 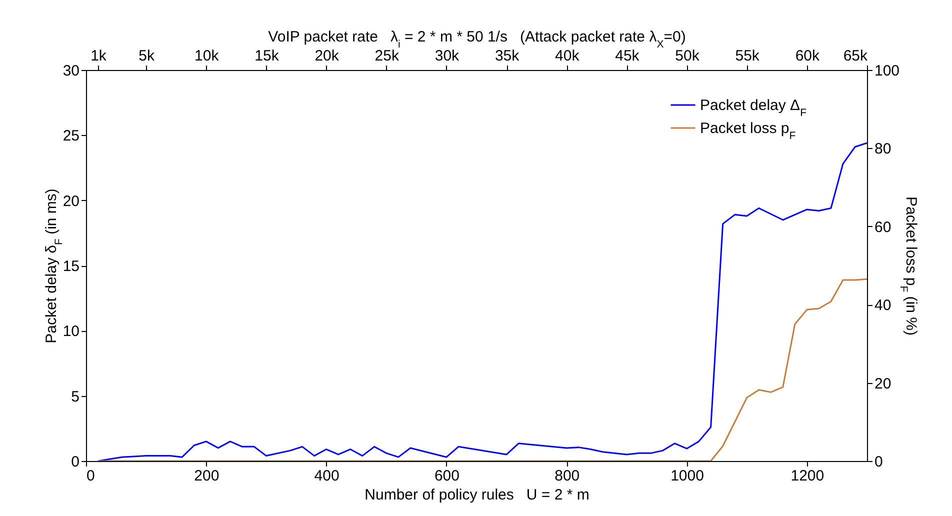 What do you see at coordinates (327, 56) in the screenshot?
I see `x2-tick-label: 20k` at bounding box center [327, 56].